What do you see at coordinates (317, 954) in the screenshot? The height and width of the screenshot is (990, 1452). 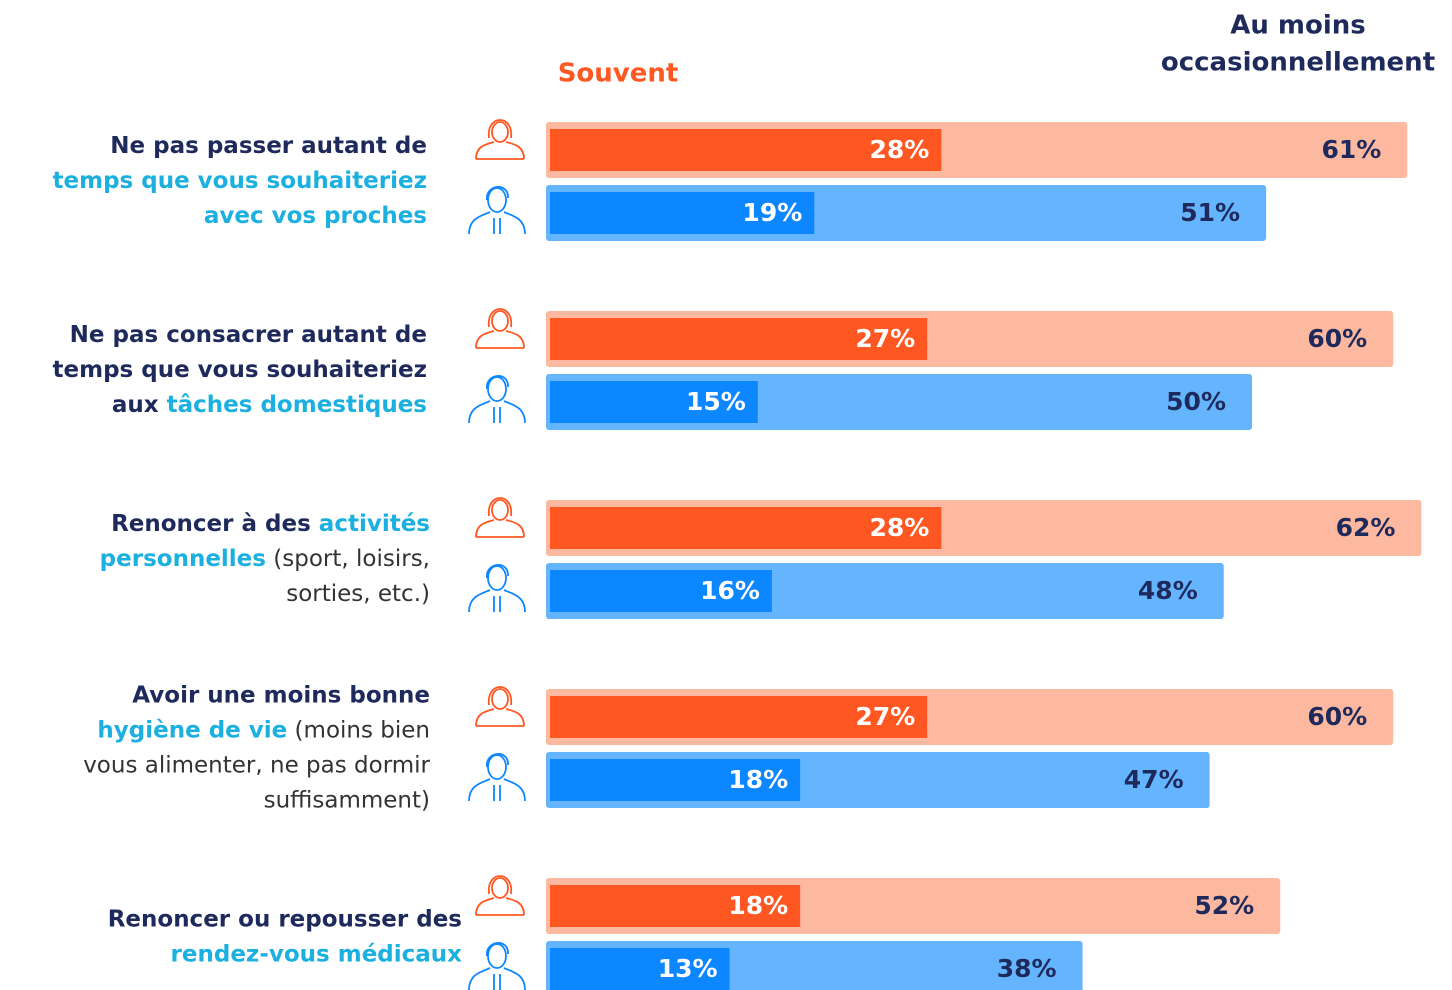 I see `category-label: rendez-vous médicaux` at bounding box center [317, 954].